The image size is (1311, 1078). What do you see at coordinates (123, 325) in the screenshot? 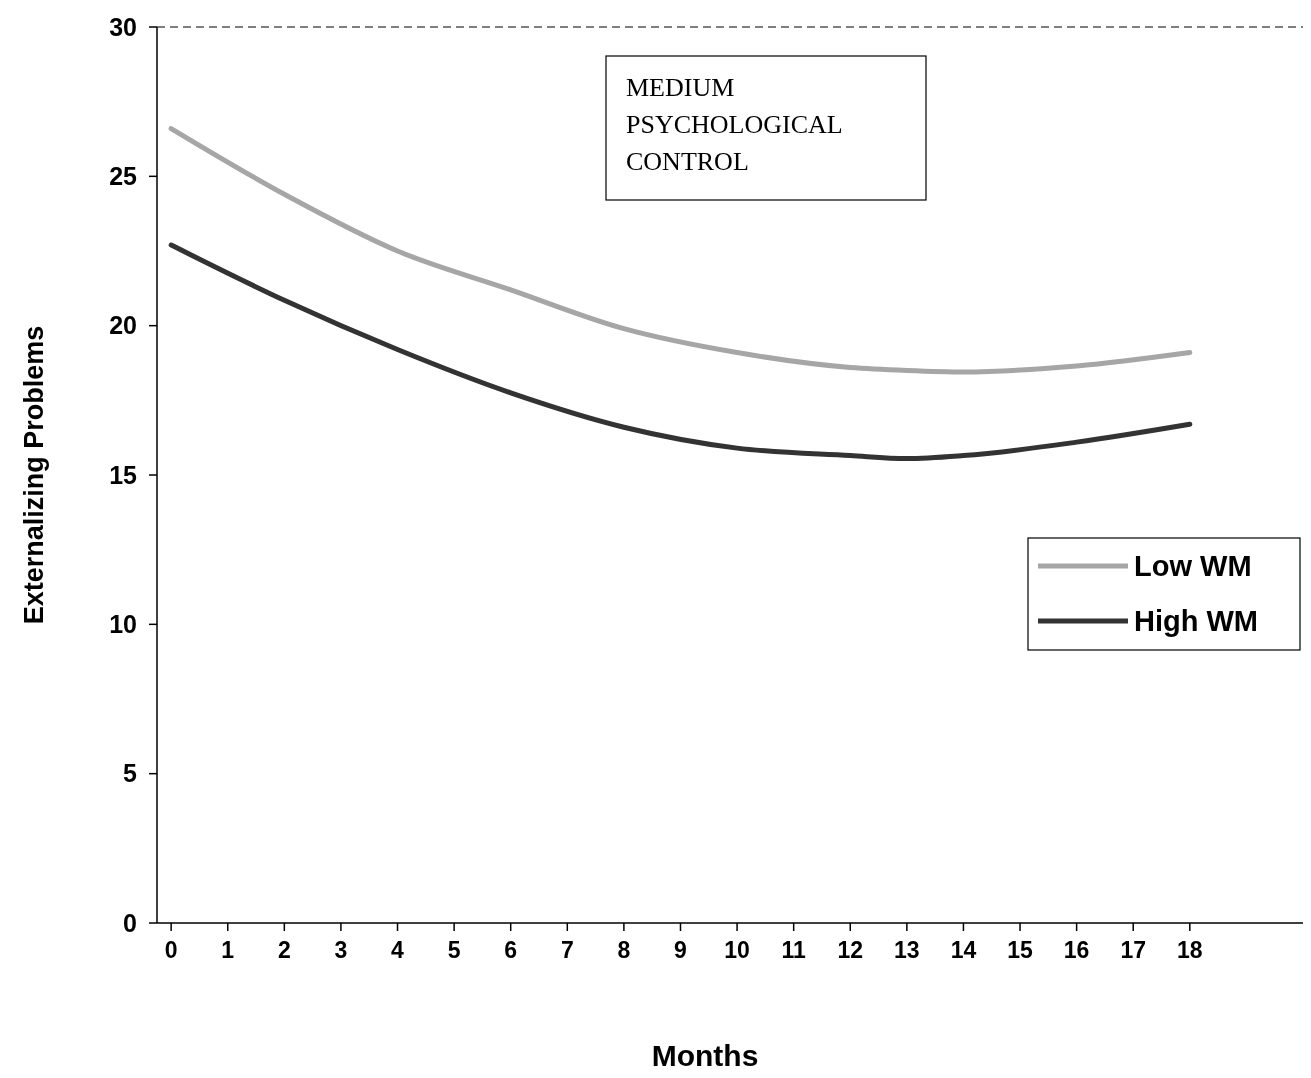
I see `y-tick-label: 20` at bounding box center [123, 325].